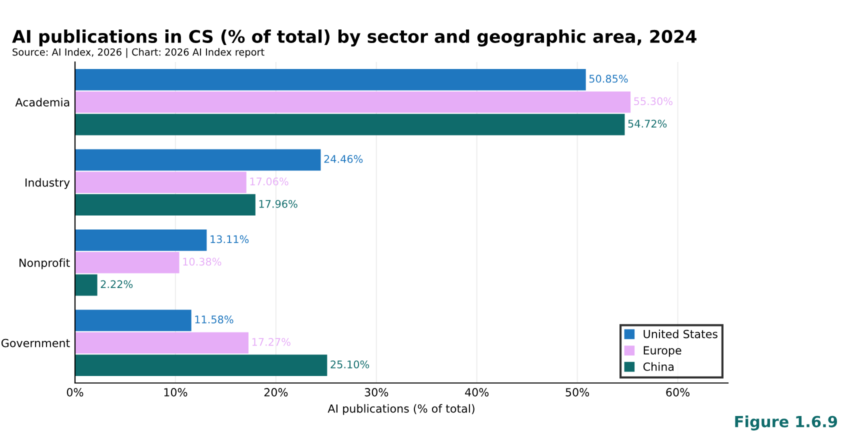 The height and width of the screenshot is (443, 850). What do you see at coordinates (786, 423) in the screenshot?
I see `caption: Figure 1.6.9` at bounding box center [786, 423].